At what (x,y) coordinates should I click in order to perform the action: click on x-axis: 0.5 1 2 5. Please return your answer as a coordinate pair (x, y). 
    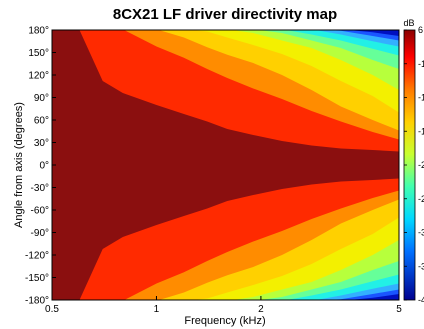
    Looking at the image, I should click on (223, 305).